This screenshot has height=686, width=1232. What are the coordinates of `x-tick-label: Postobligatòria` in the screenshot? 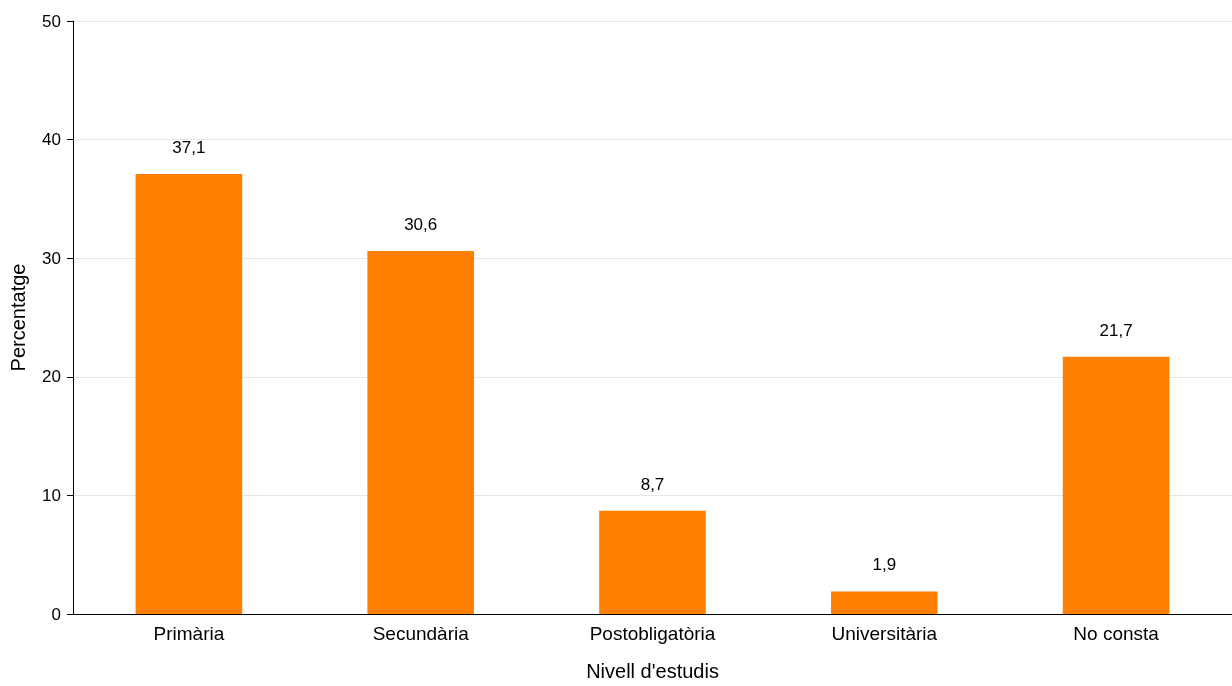 It's located at (652, 633).